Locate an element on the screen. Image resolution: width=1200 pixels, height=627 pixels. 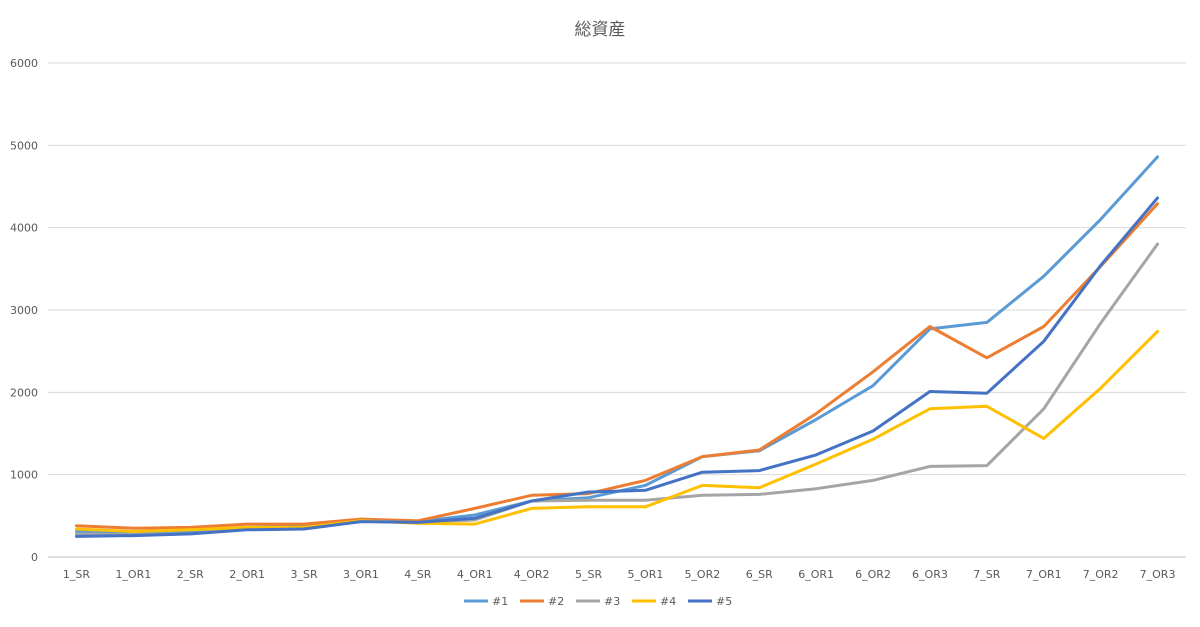
x-tick-label: 6_OR2 is located at coordinates (873, 574).